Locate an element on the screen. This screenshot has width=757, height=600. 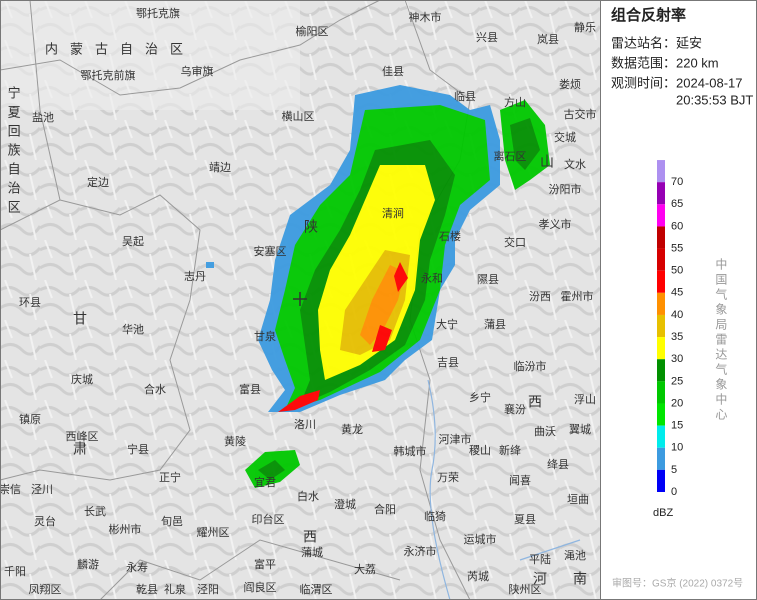
legend-label: 55 is located at coordinates (677, 248).